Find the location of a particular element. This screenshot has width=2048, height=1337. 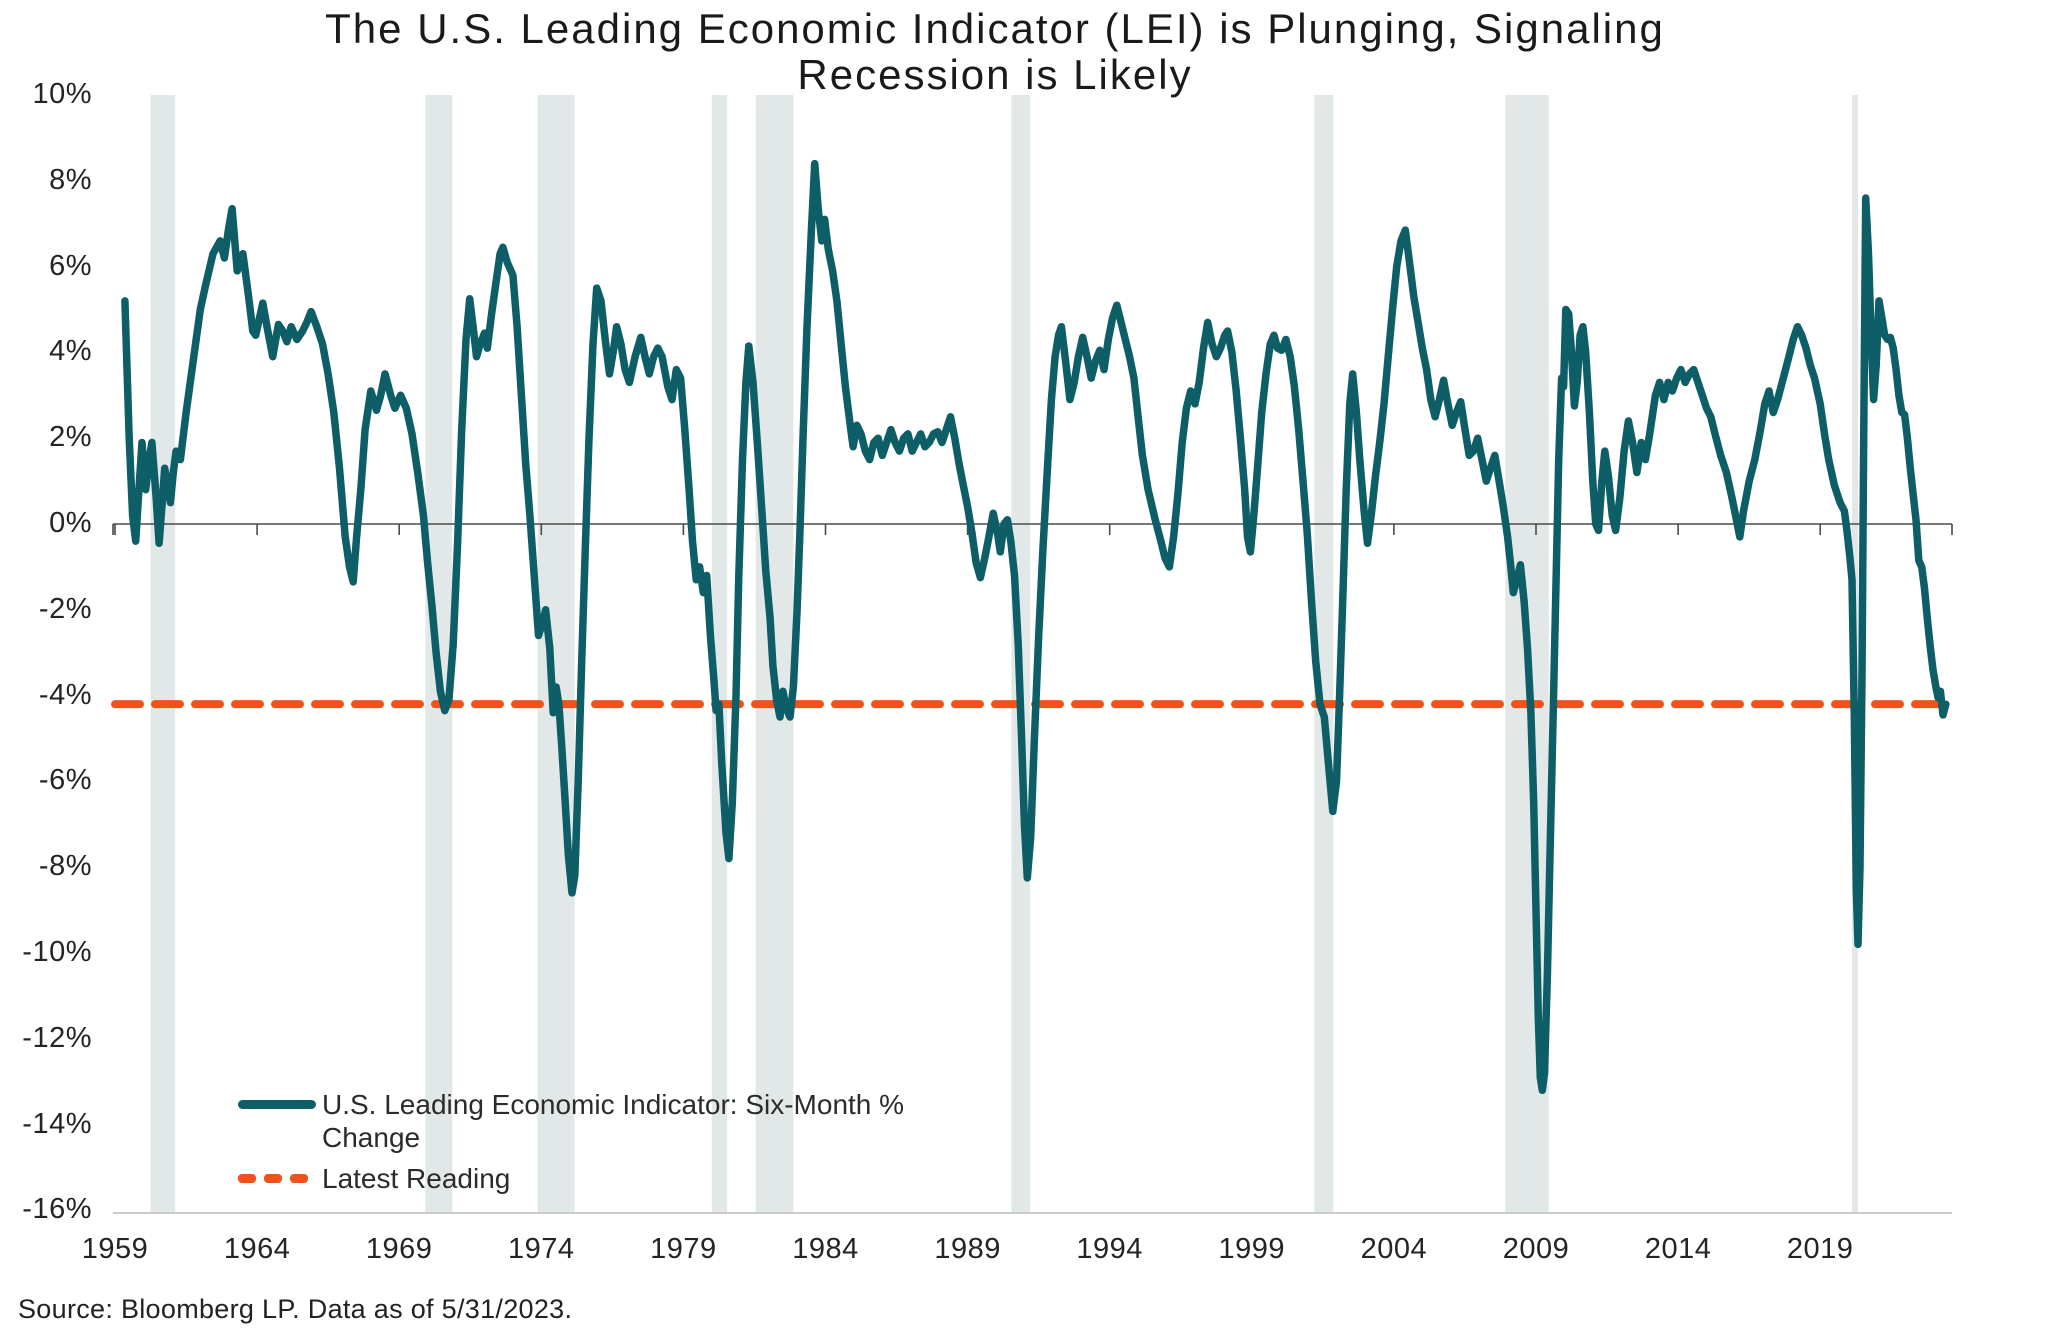

x-axis-label: 1969 is located at coordinates (399, 1249).